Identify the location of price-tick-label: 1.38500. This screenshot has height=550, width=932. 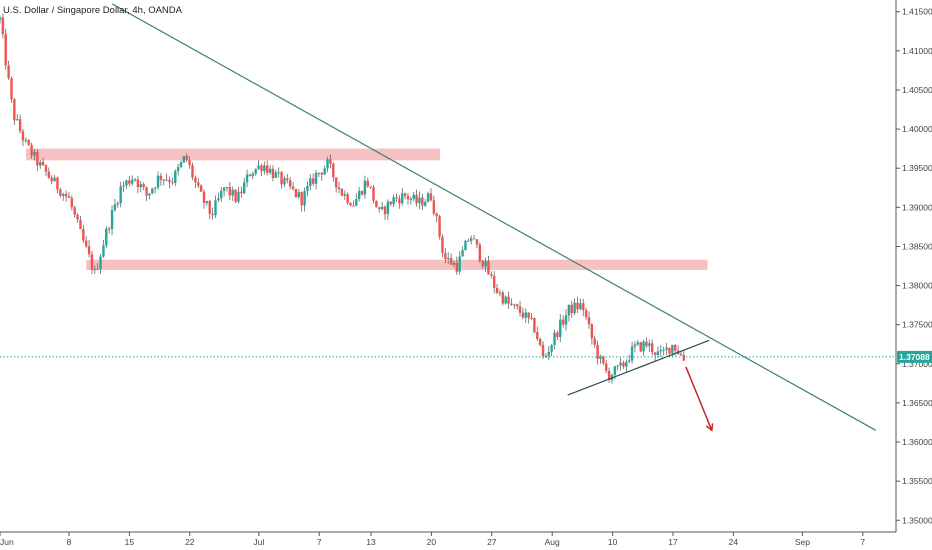
(917, 246).